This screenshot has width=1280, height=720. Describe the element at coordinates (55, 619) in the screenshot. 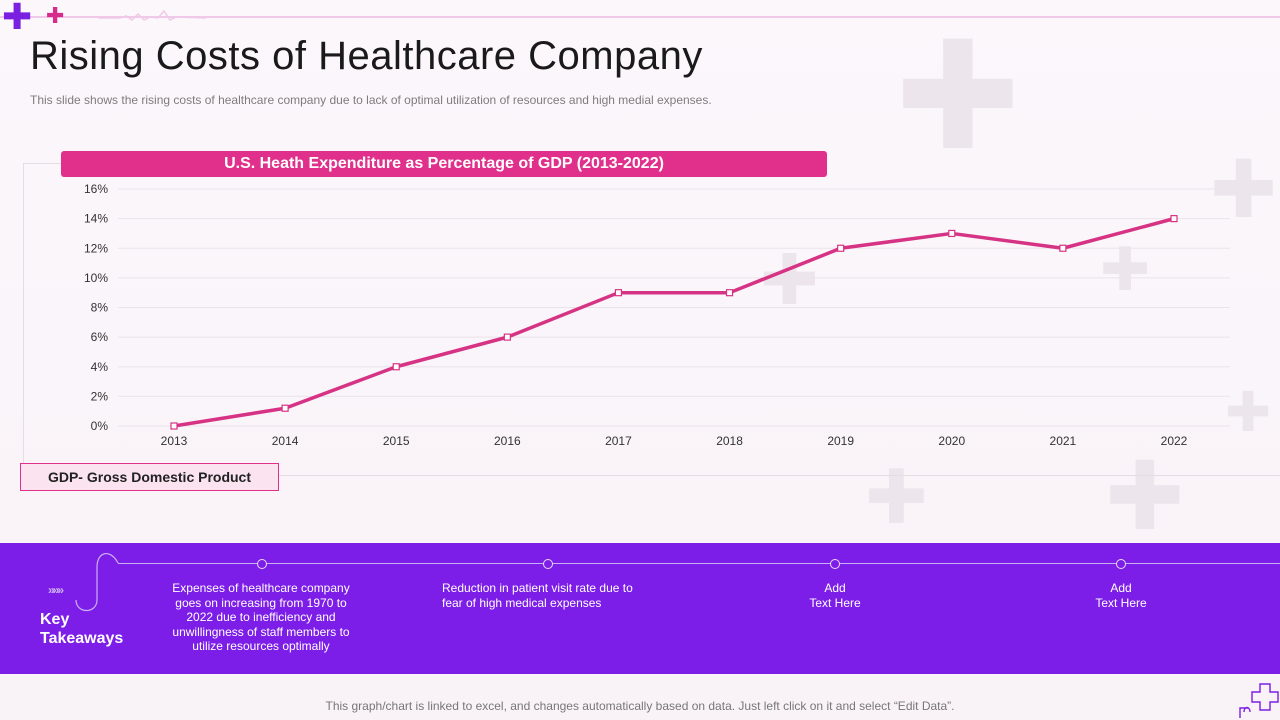

I see `key-takeaways-heading-line1: Key` at that location.